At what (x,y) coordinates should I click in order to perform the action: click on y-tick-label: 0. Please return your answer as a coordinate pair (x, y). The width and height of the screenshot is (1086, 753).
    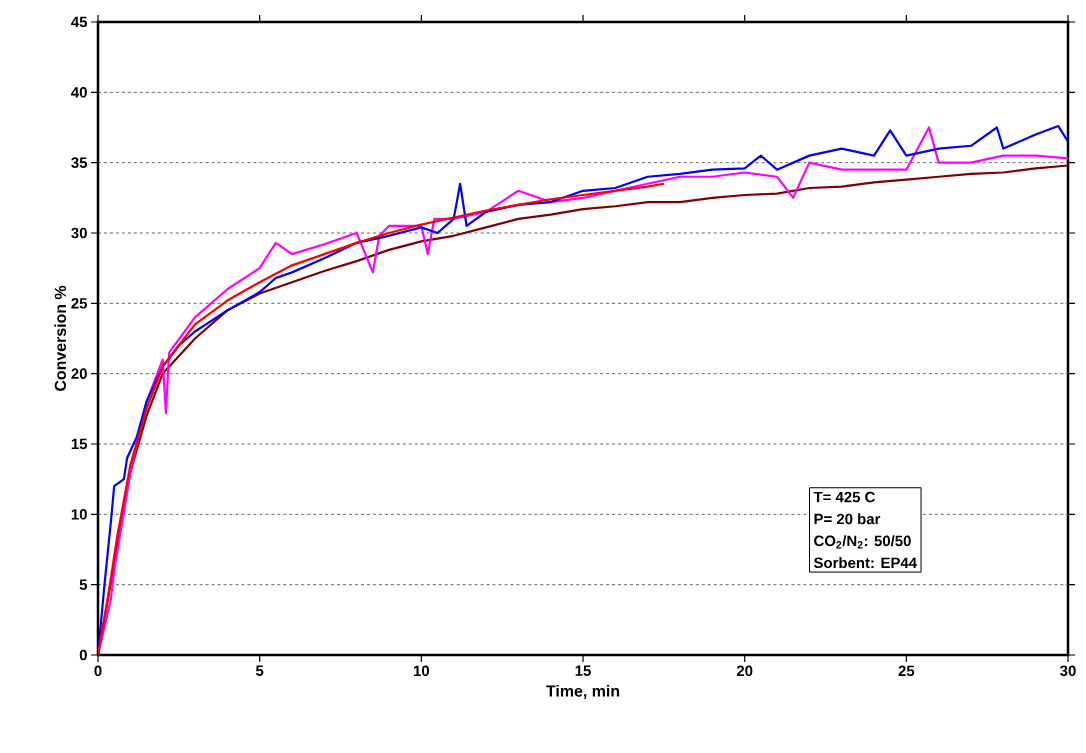
    Looking at the image, I should click on (83, 655).